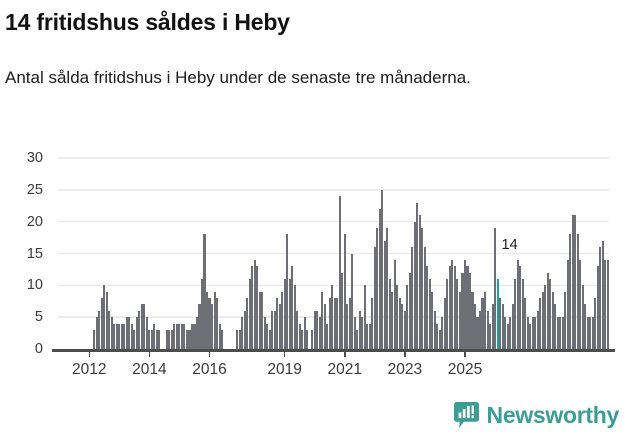 The image size is (631, 439). What do you see at coordinates (34, 189) in the screenshot?
I see `y-axis-label: 25` at bounding box center [34, 189].